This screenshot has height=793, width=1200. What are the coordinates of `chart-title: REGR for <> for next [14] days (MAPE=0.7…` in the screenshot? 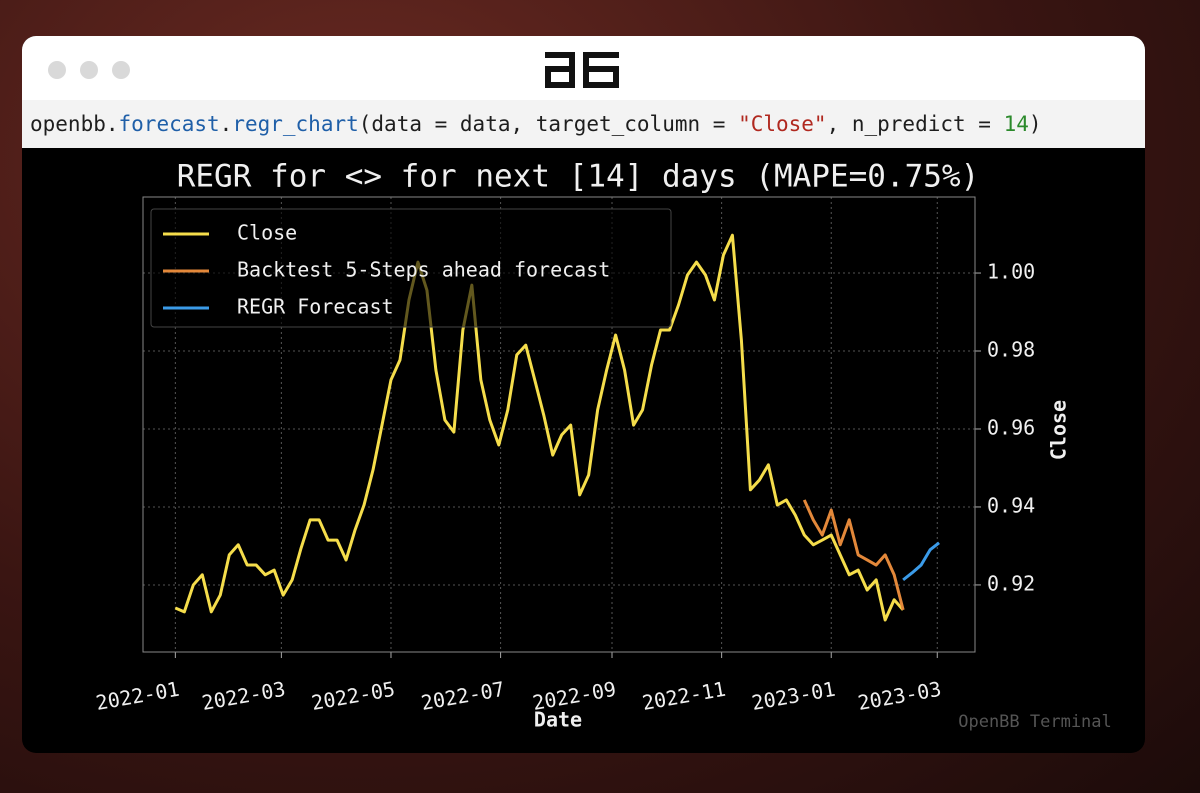 It's located at (578, 177).